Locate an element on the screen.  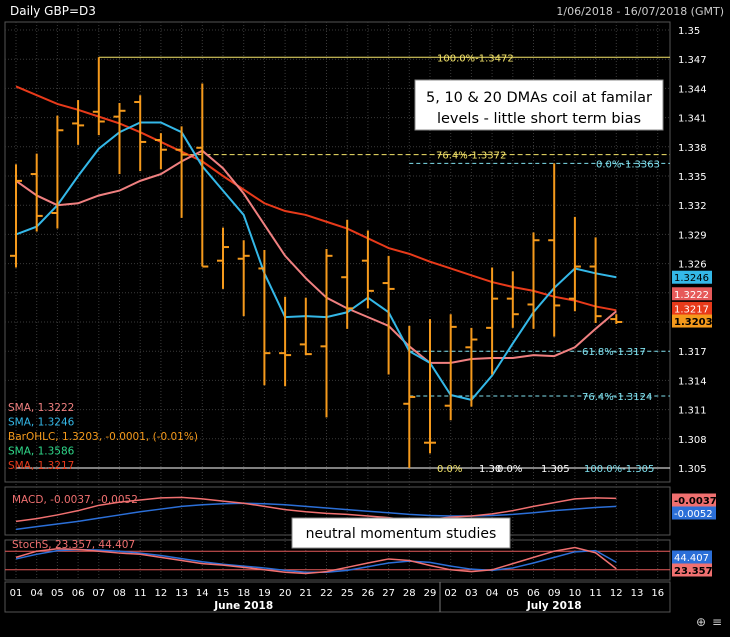
momentum-annotation: neutral momentum studies is located at coordinates (401, 533).